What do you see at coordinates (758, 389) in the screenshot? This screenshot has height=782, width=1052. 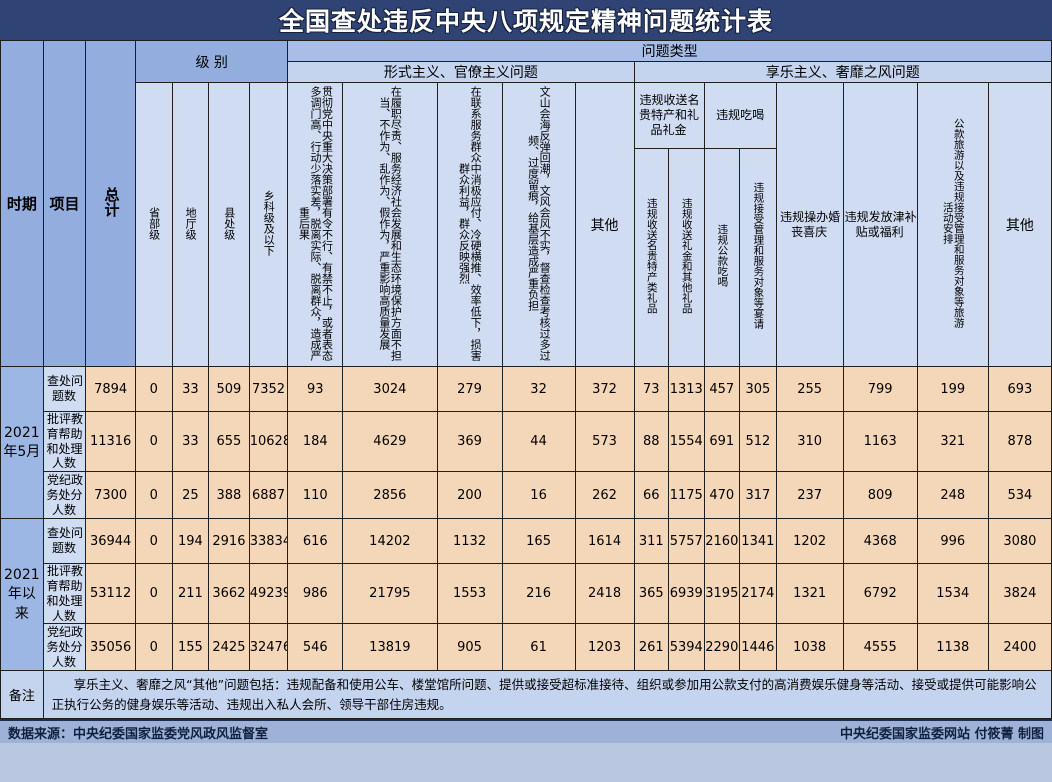 I see `cell-hedonism: 305` at bounding box center [758, 389].